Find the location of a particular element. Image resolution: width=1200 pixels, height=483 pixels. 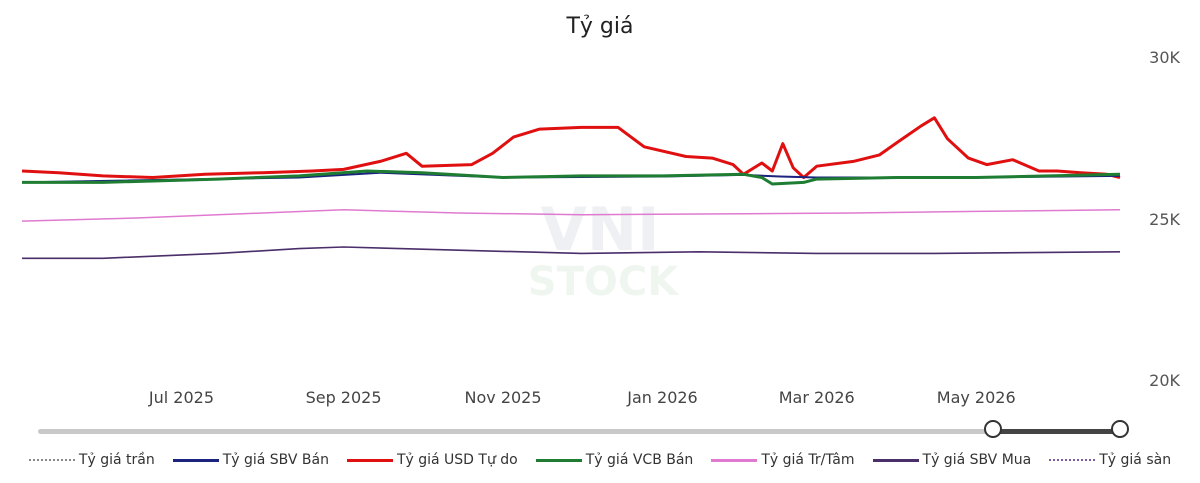

legend-item: Tỷ giá USD Tự do is located at coordinates (432, 460).